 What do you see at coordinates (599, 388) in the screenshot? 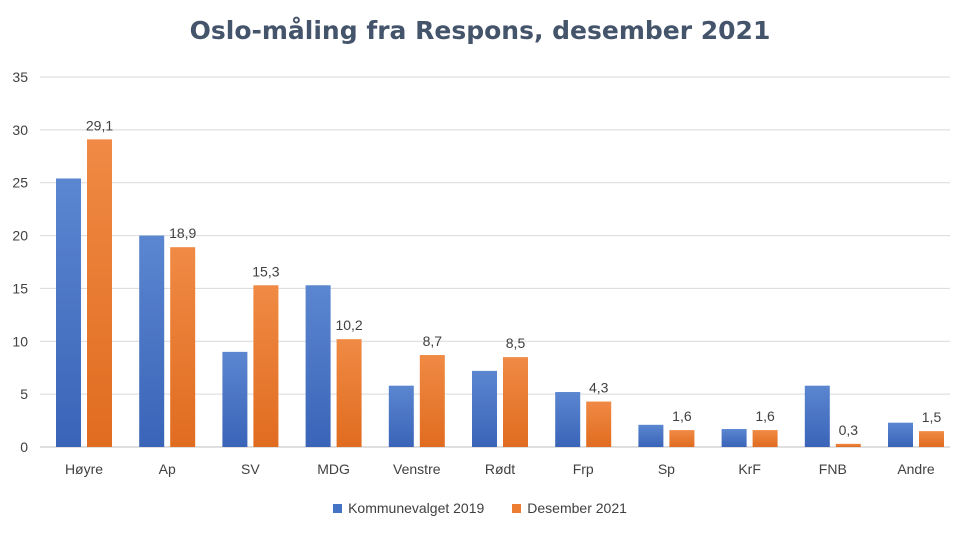
I see `data-label: 4,3` at bounding box center [599, 388].